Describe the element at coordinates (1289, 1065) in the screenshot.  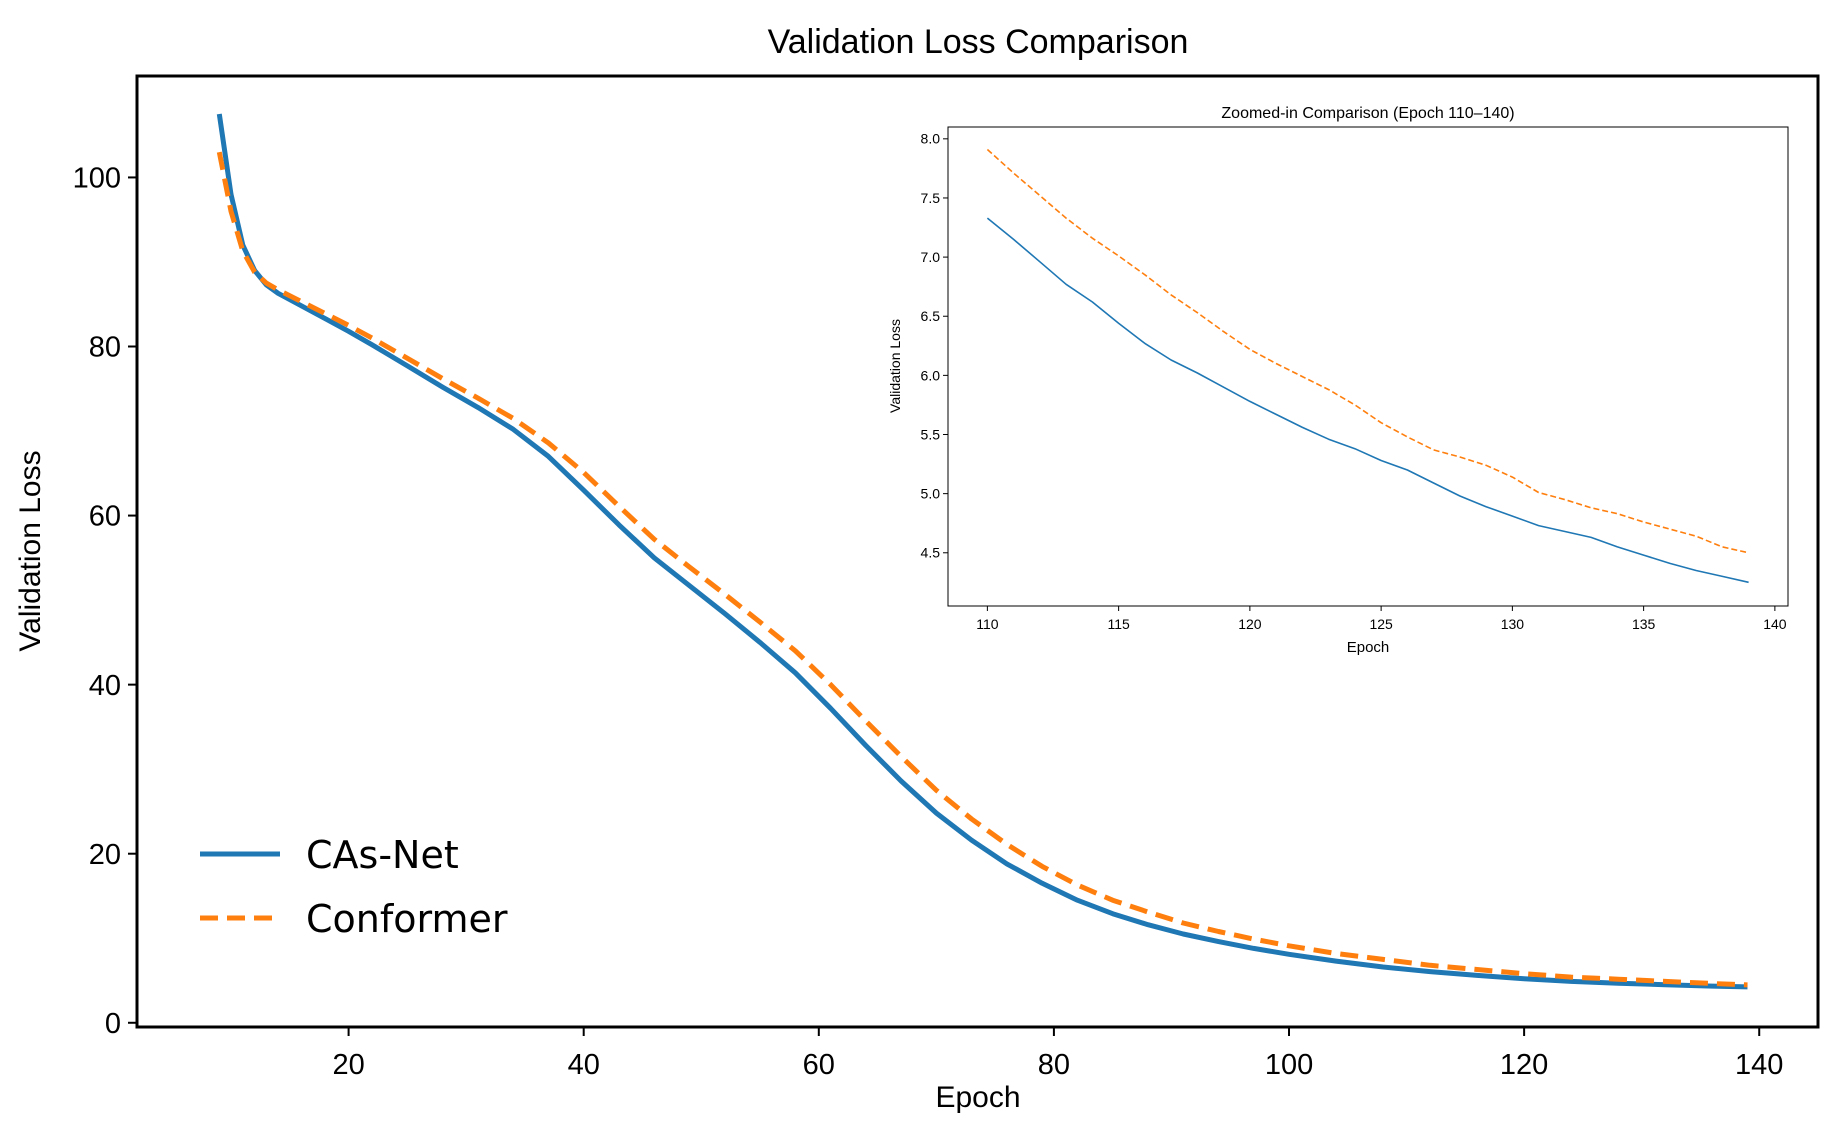
I see `main-x-tick-label: 100` at that location.